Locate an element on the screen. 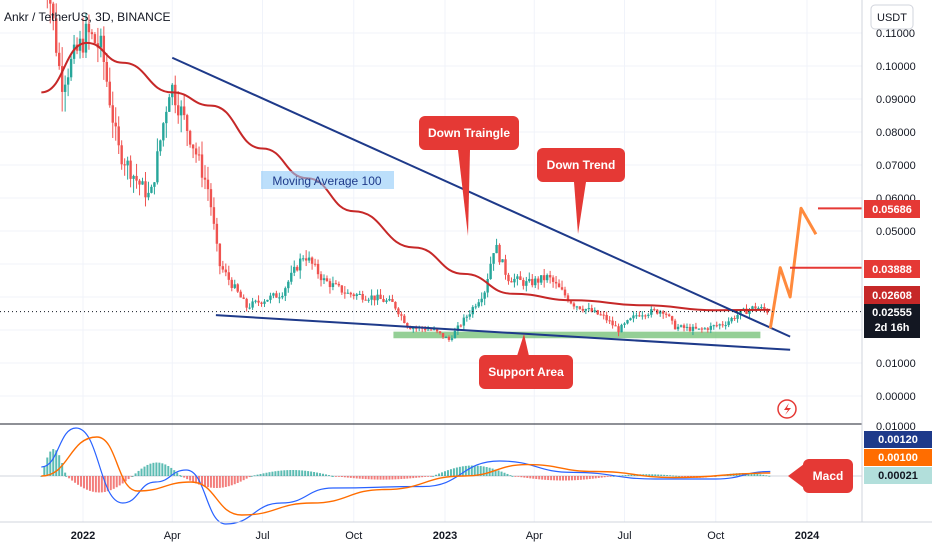  price-tick-0: 0.11000 is located at coordinates (895, 34).